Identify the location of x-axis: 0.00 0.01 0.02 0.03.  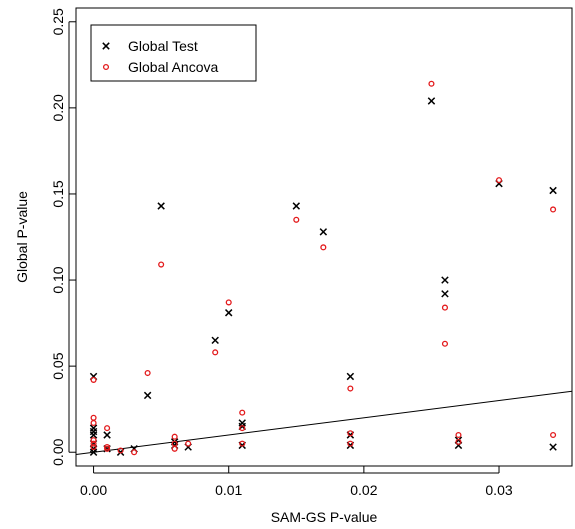
(296, 482).